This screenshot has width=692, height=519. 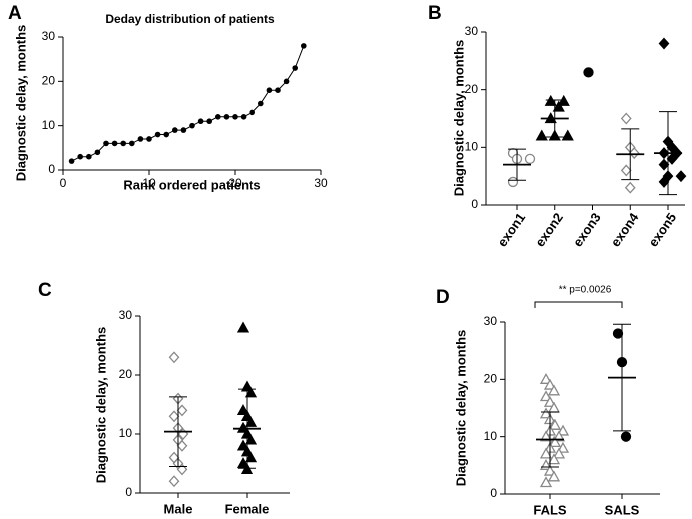 I want to click on x-tick-label: FALS, so click(x=550, y=509).